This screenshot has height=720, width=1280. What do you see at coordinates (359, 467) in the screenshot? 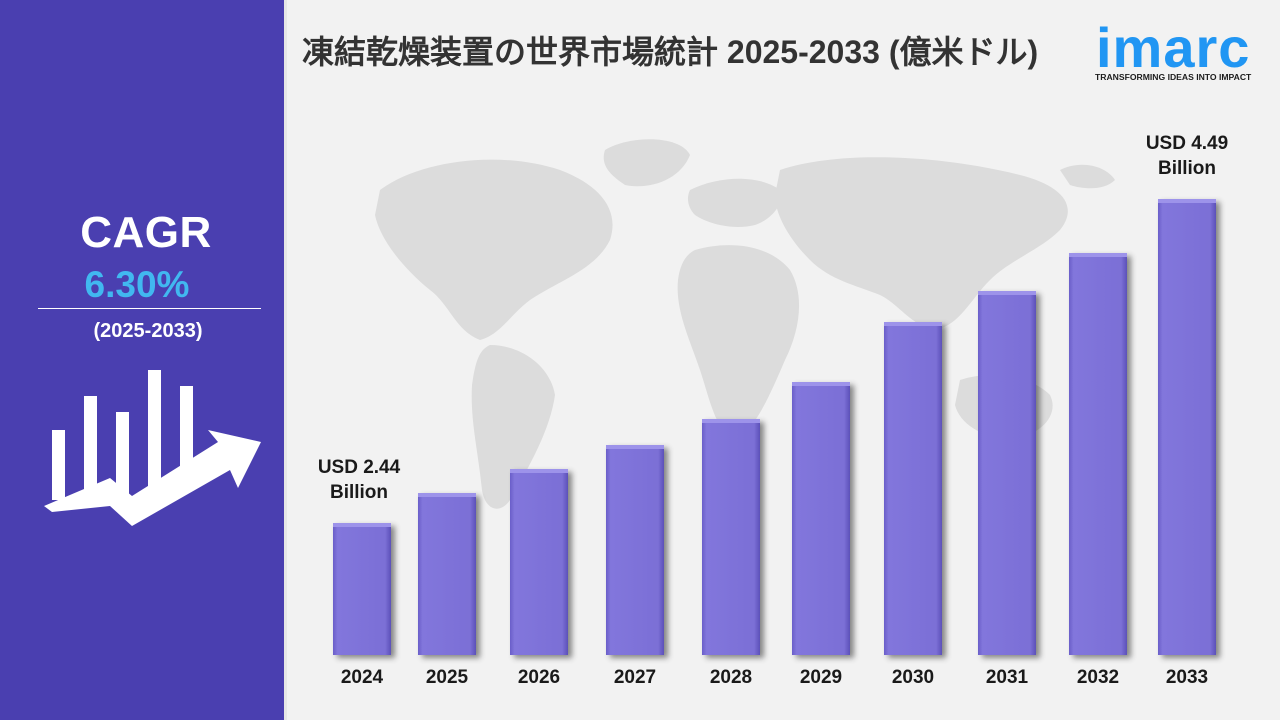
I see `value-label-2024: USD 2.44` at bounding box center [359, 467].